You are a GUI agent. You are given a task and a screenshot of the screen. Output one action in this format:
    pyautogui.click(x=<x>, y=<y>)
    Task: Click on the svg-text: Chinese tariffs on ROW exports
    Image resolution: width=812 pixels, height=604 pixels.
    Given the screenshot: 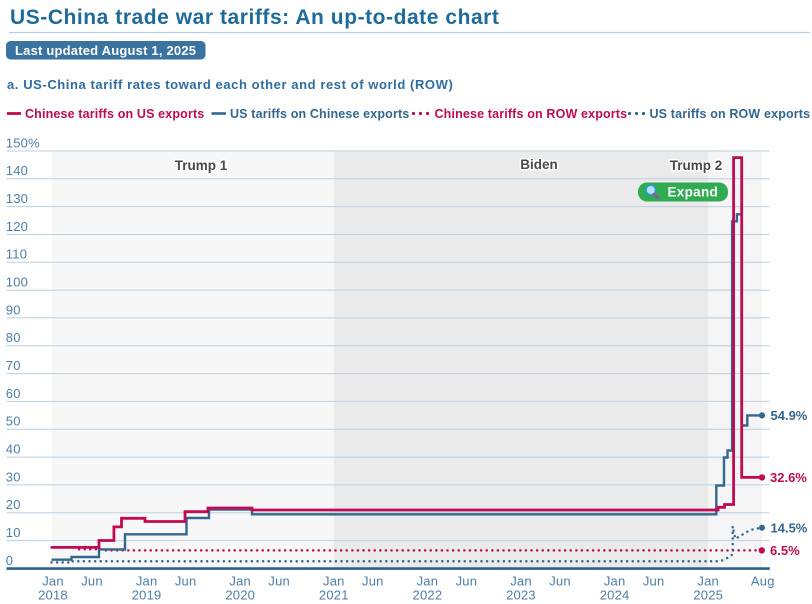 What is the action you would take?
    pyautogui.click(x=531, y=114)
    